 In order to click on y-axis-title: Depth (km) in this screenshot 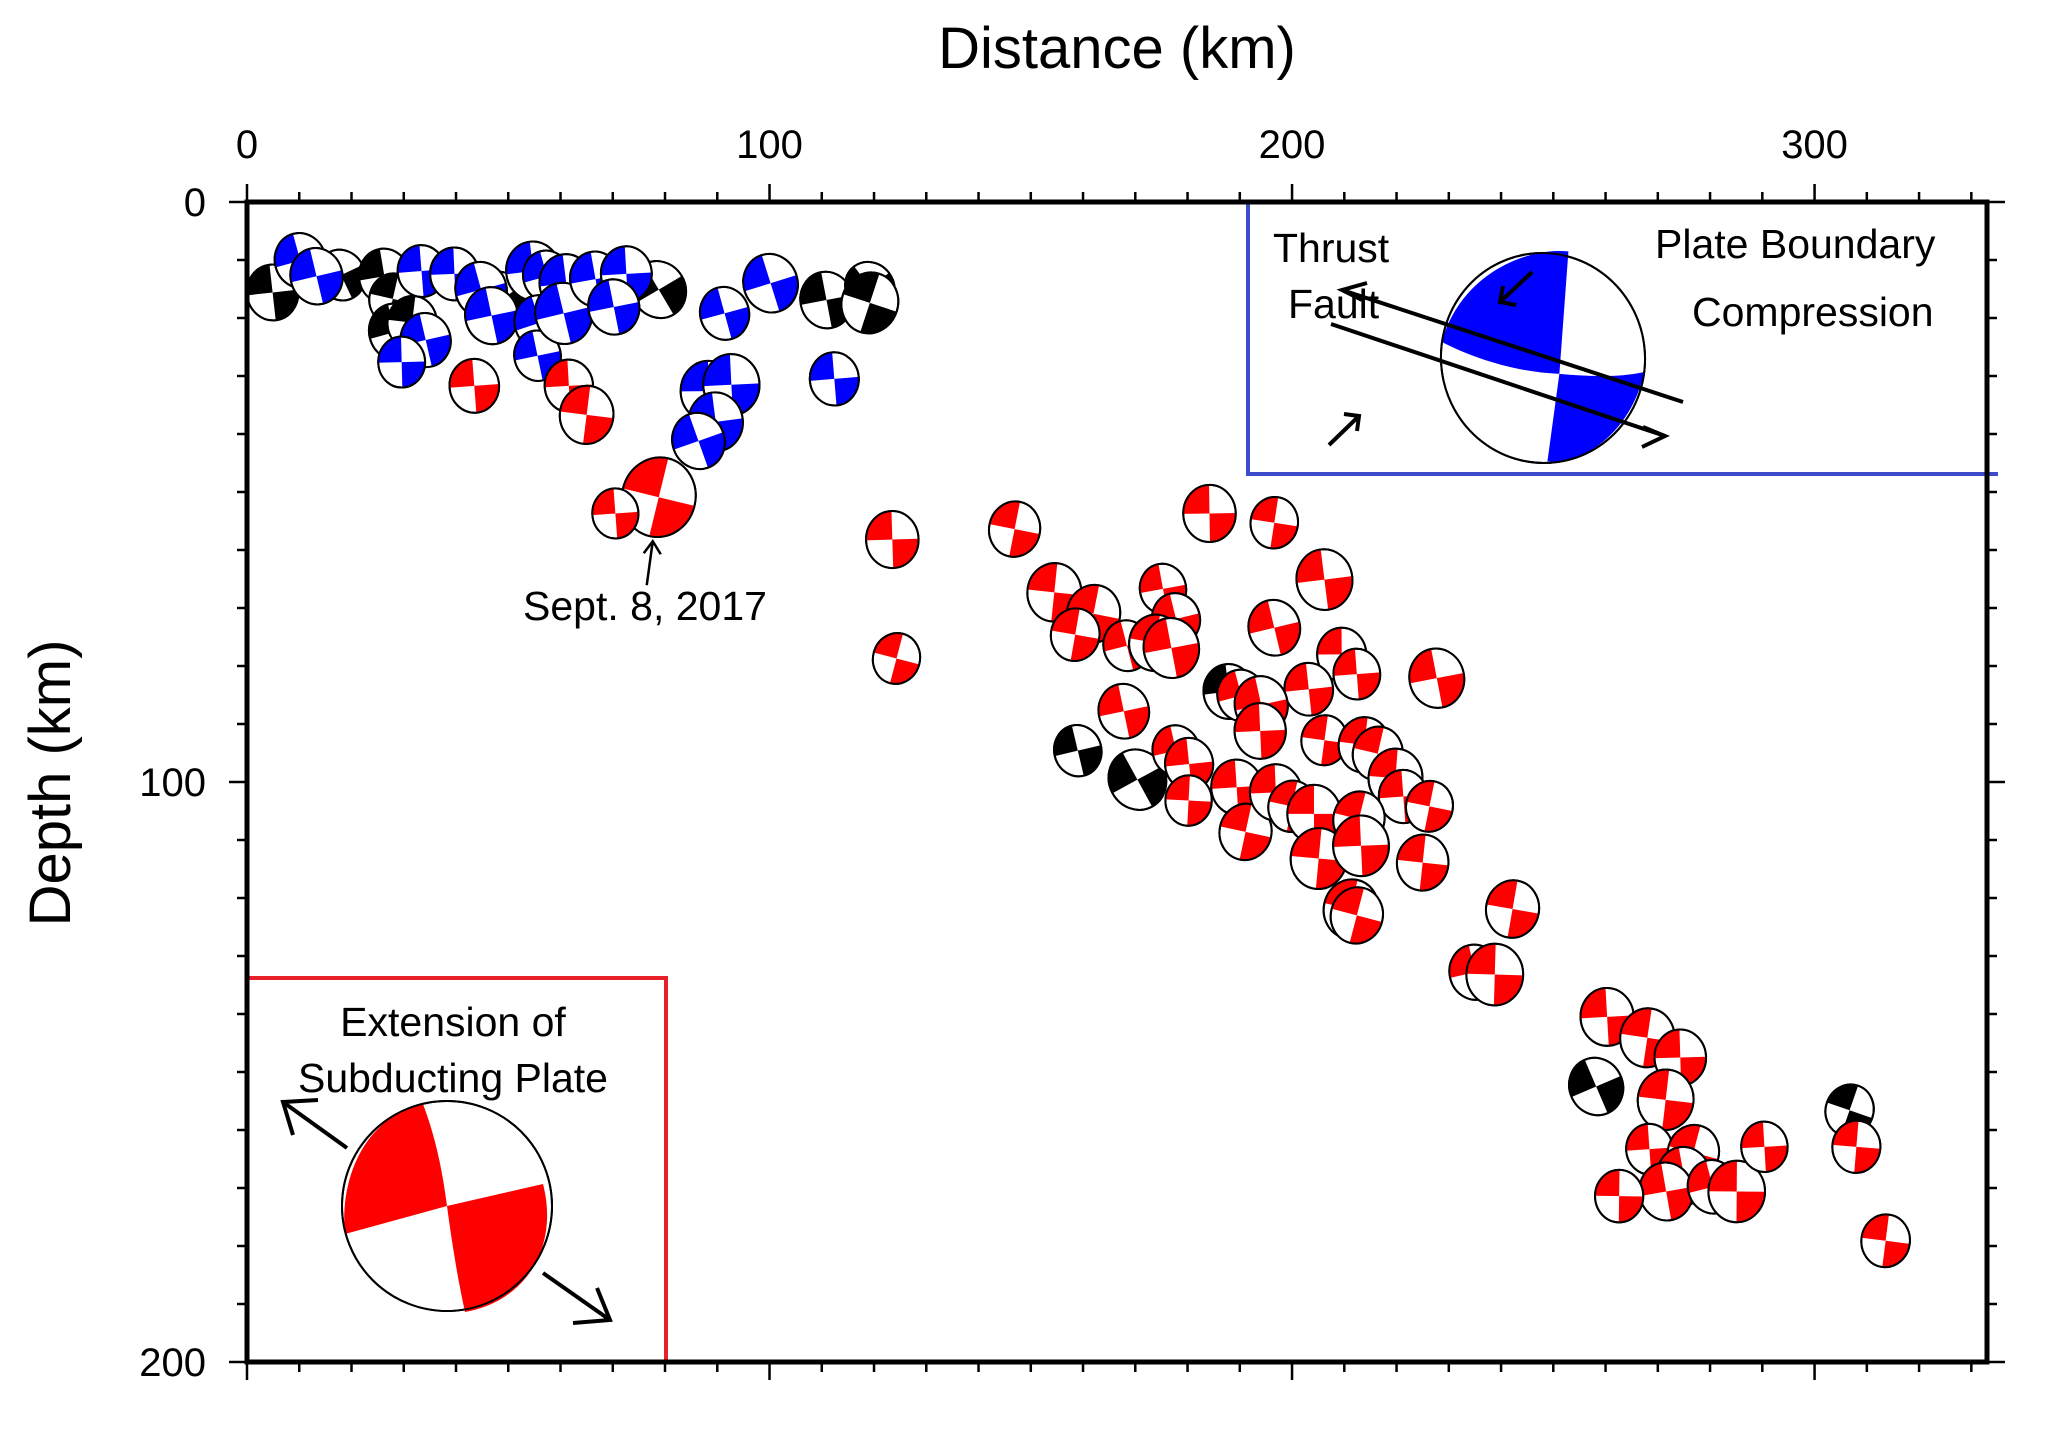, I will do `click(50, 783)`.